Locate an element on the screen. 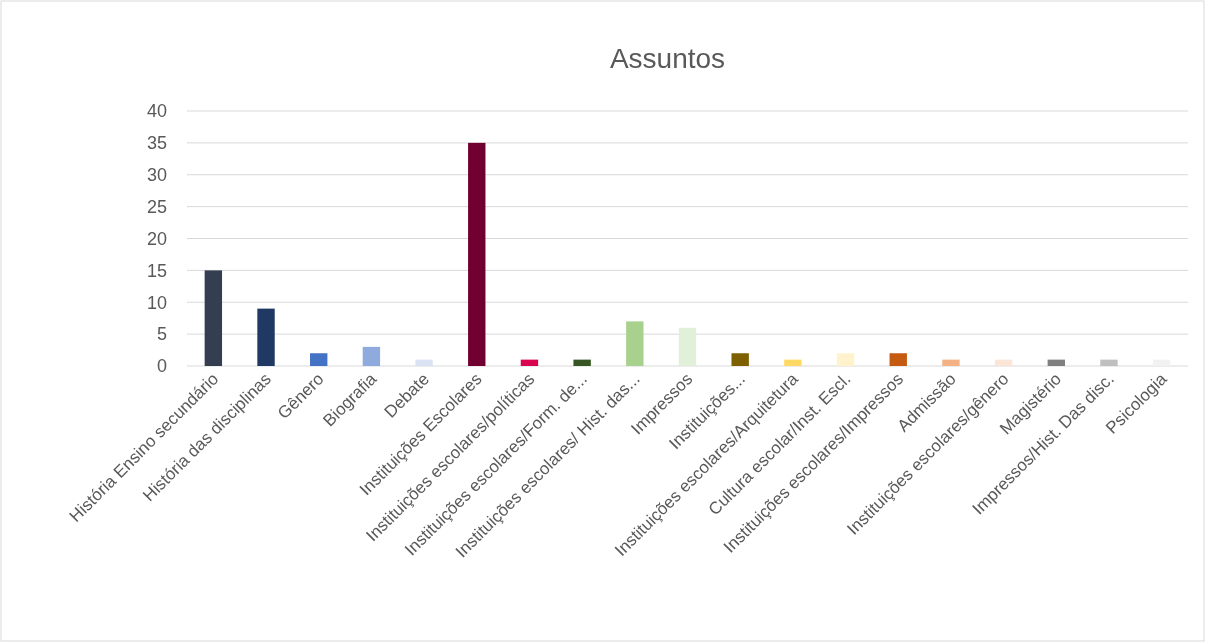 The image size is (1205, 642). y-tick-label: 25 is located at coordinates (156, 206).